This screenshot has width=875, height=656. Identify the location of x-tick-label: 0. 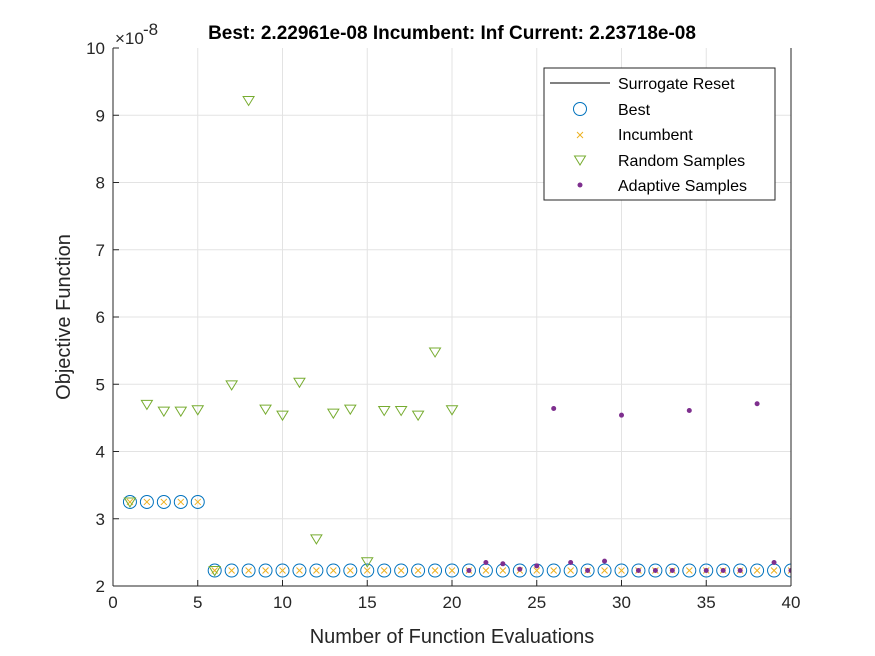
(112, 602).